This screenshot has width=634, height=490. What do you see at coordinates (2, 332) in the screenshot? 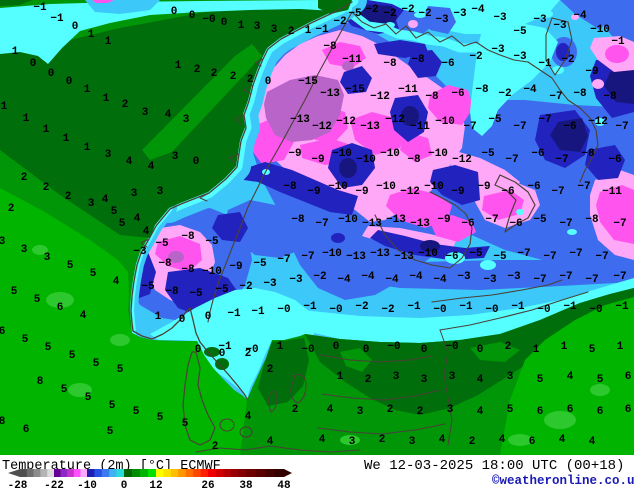
I see `svg-text: 6` at bounding box center [2, 332].